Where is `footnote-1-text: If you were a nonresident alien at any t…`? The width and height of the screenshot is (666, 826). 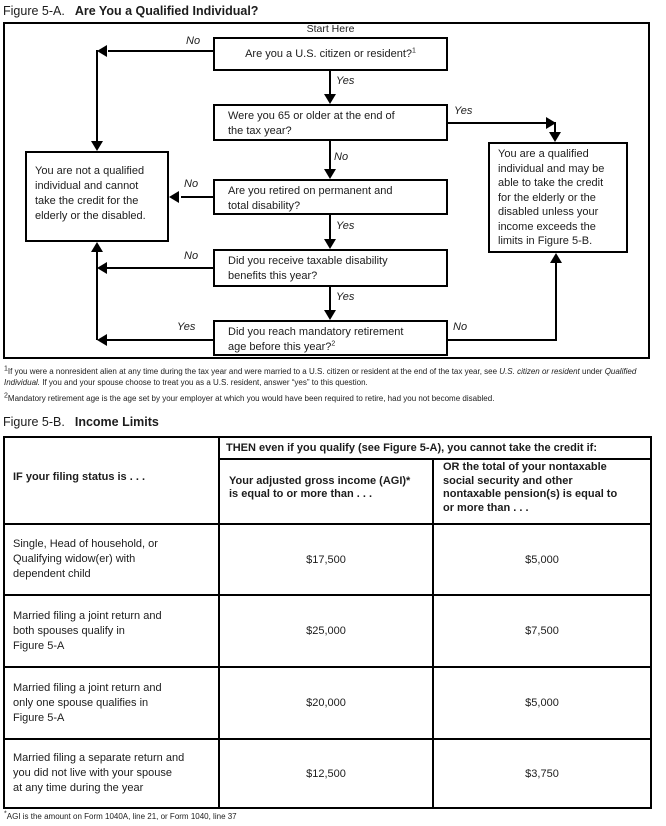 footnote-1-text: If you were a nonresident alien at any t… is located at coordinates (253, 371).